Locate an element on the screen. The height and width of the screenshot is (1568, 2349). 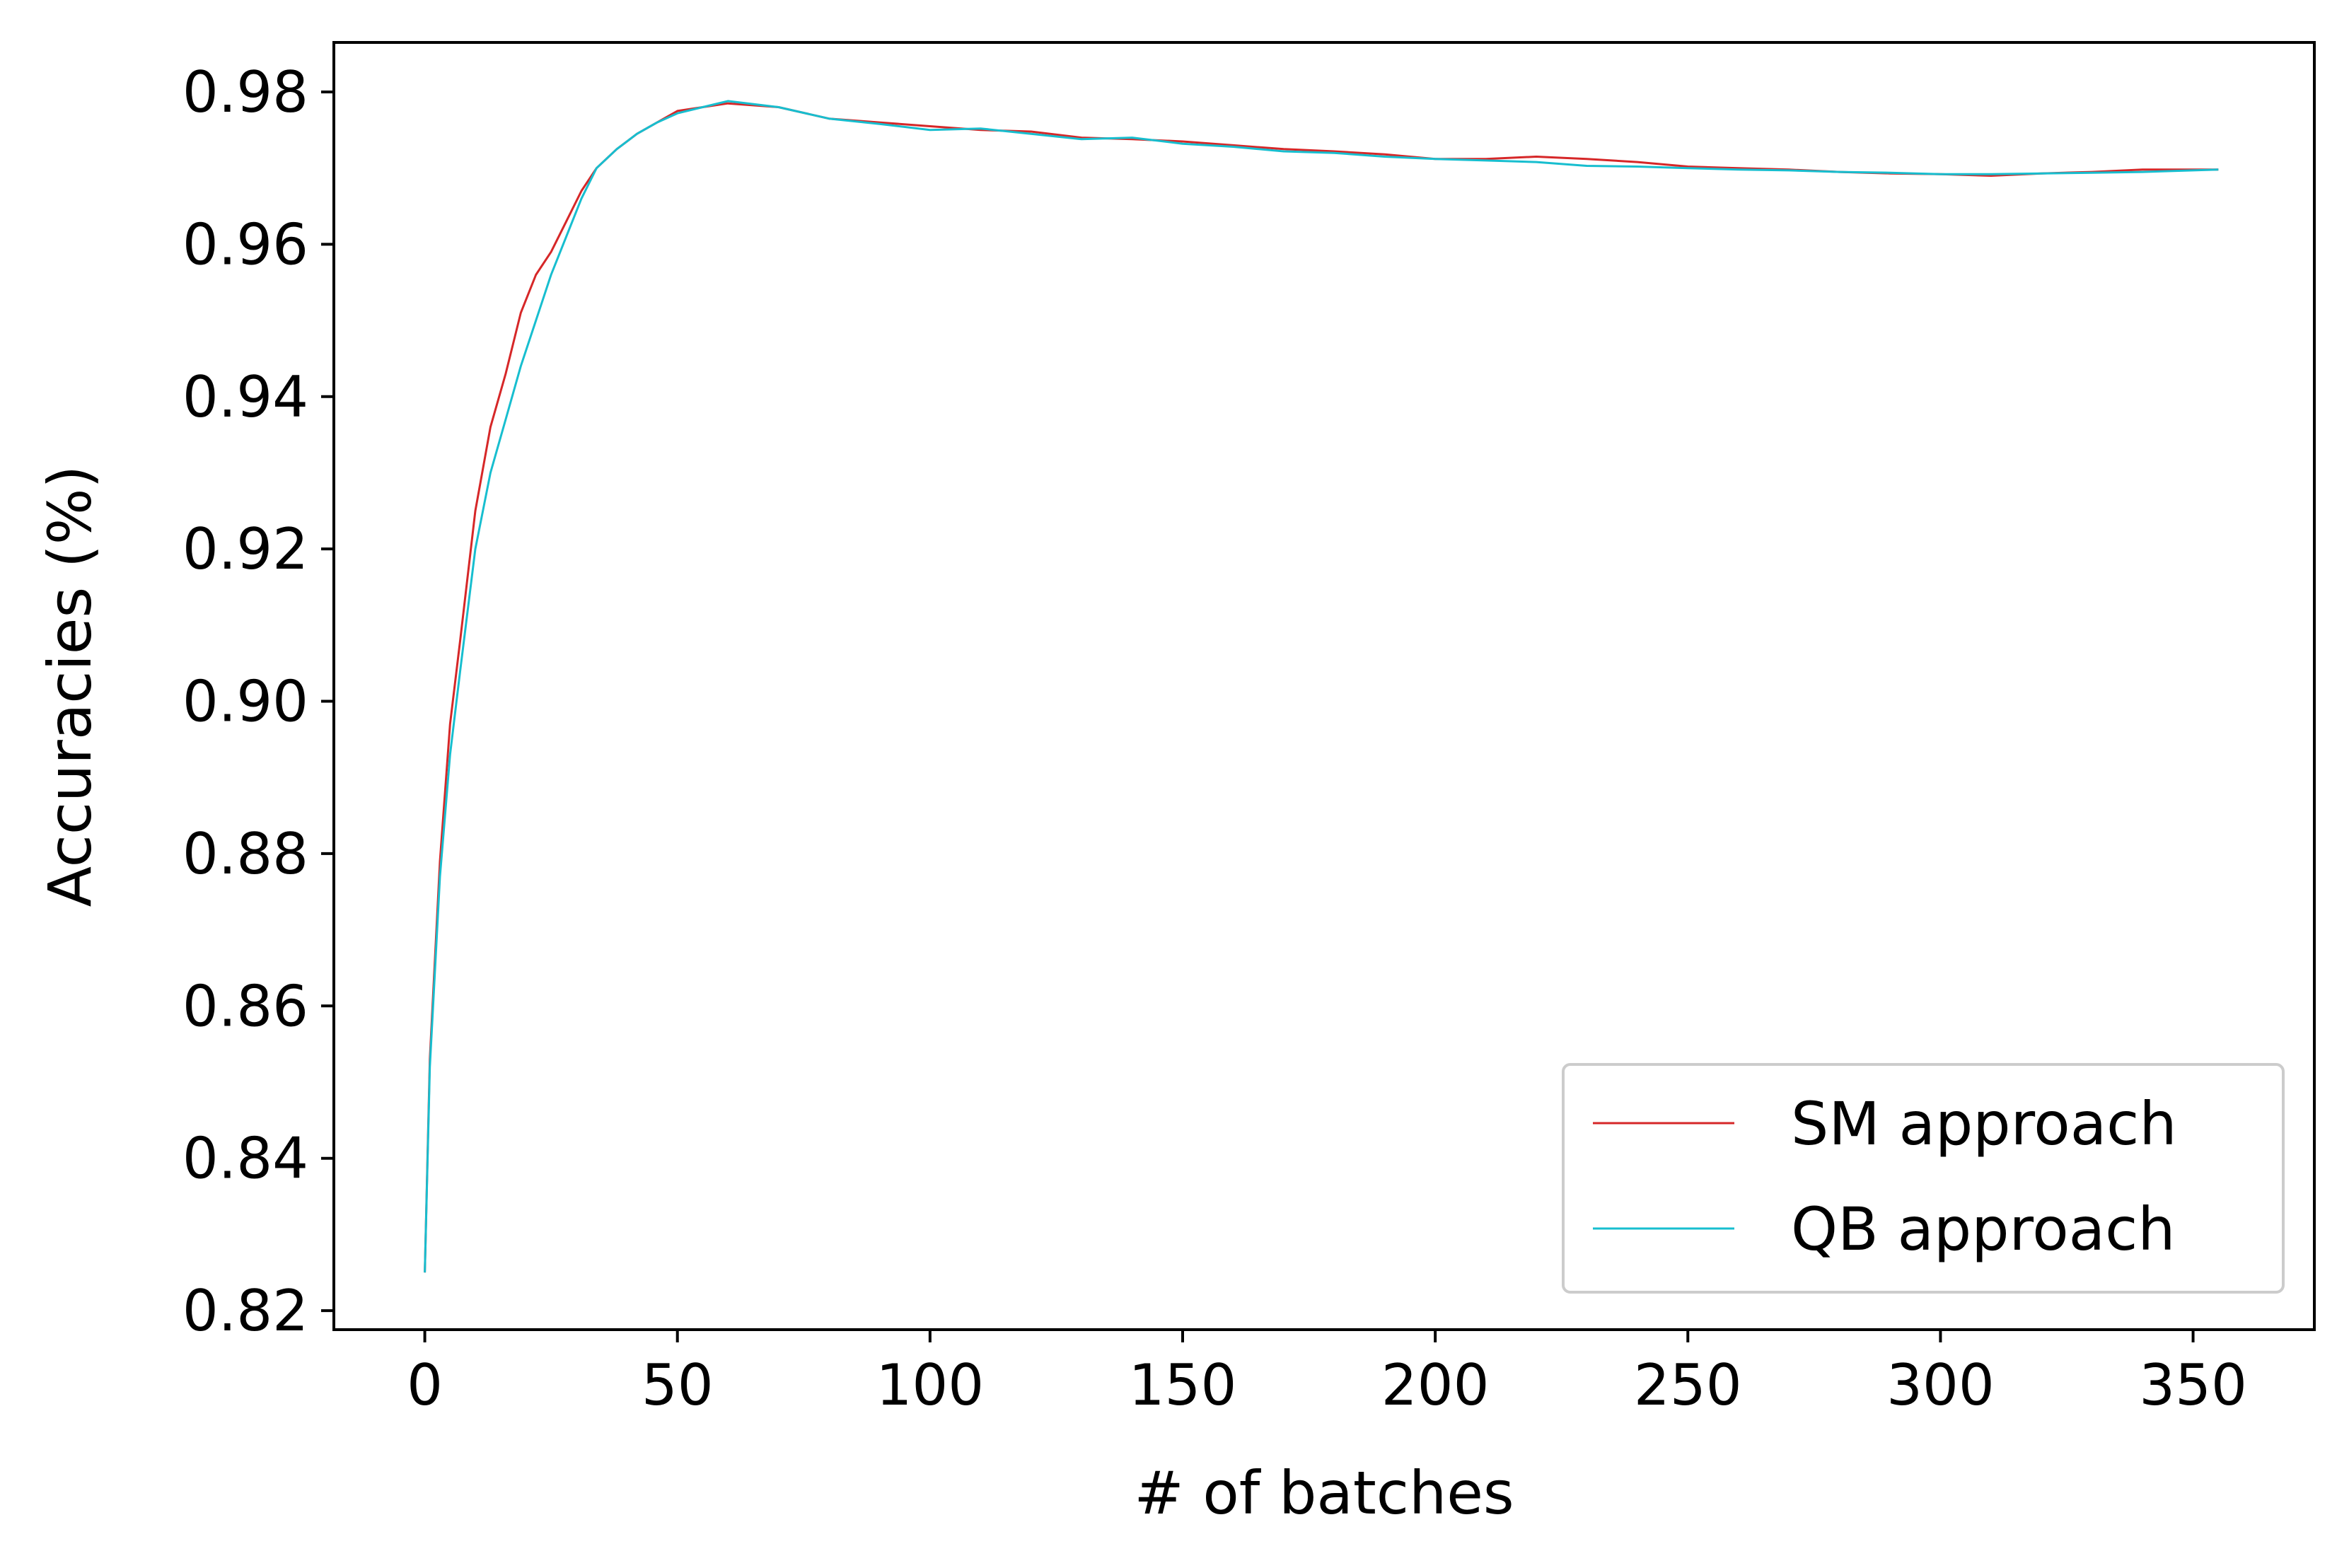
y-axis: 0.82 0.84 0.86 0.88 0.90 0.92 0.94 0.96 0.98 is located at coordinates (258, 701).